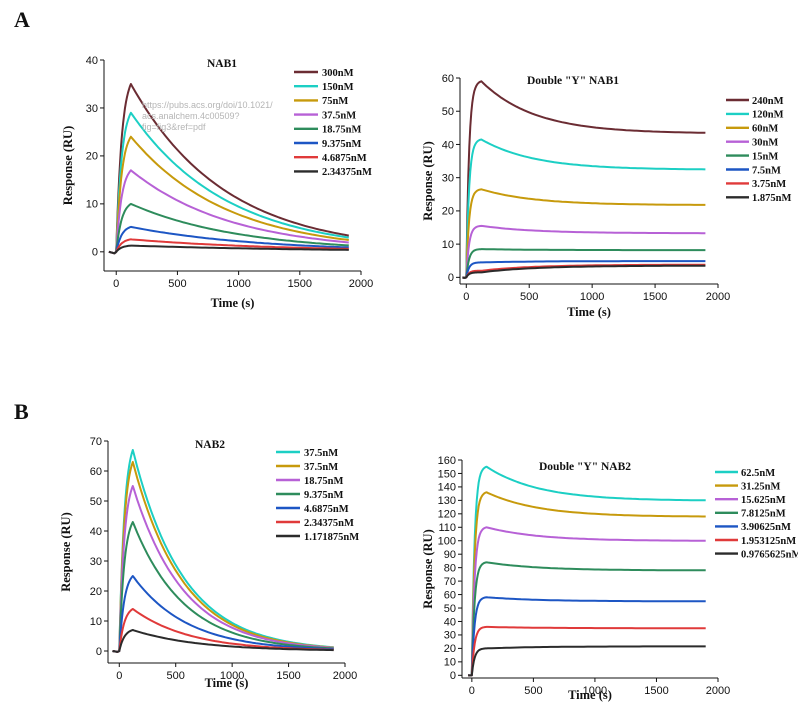  Describe the element at coordinates (447, 501) in the screenshot. I see `y-tick-label: 130` at that location.